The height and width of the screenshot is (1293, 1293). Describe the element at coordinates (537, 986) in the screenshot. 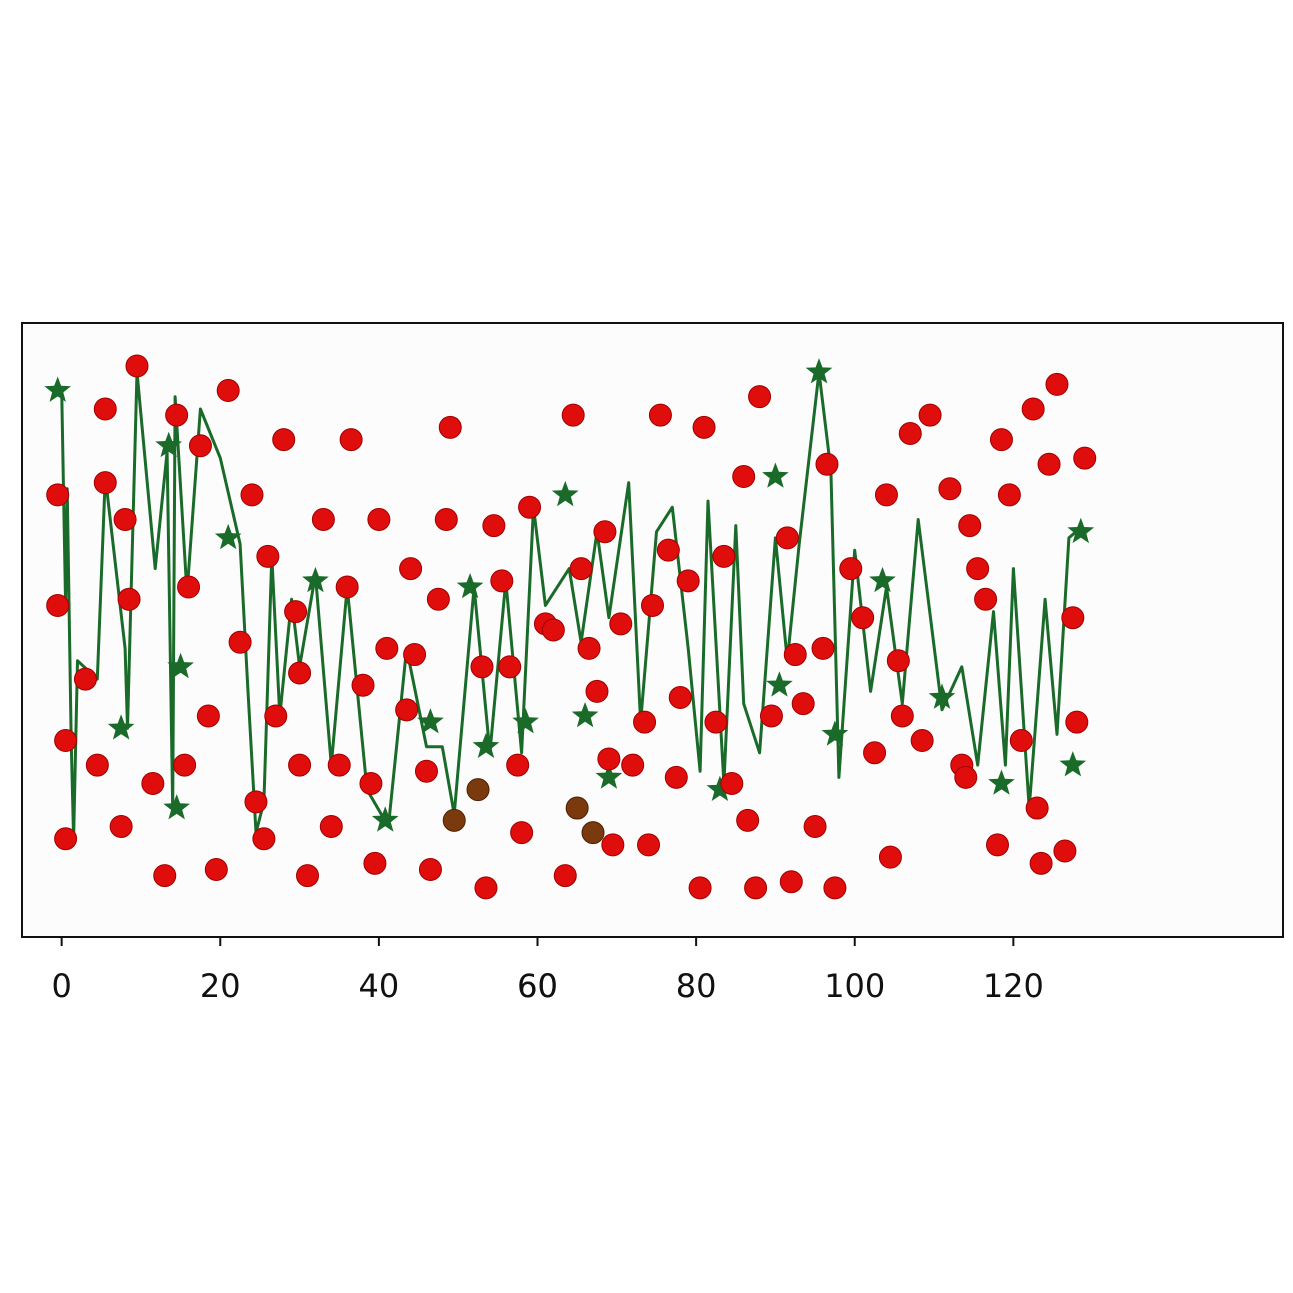

I see `x-tick-label: 60` at that location.